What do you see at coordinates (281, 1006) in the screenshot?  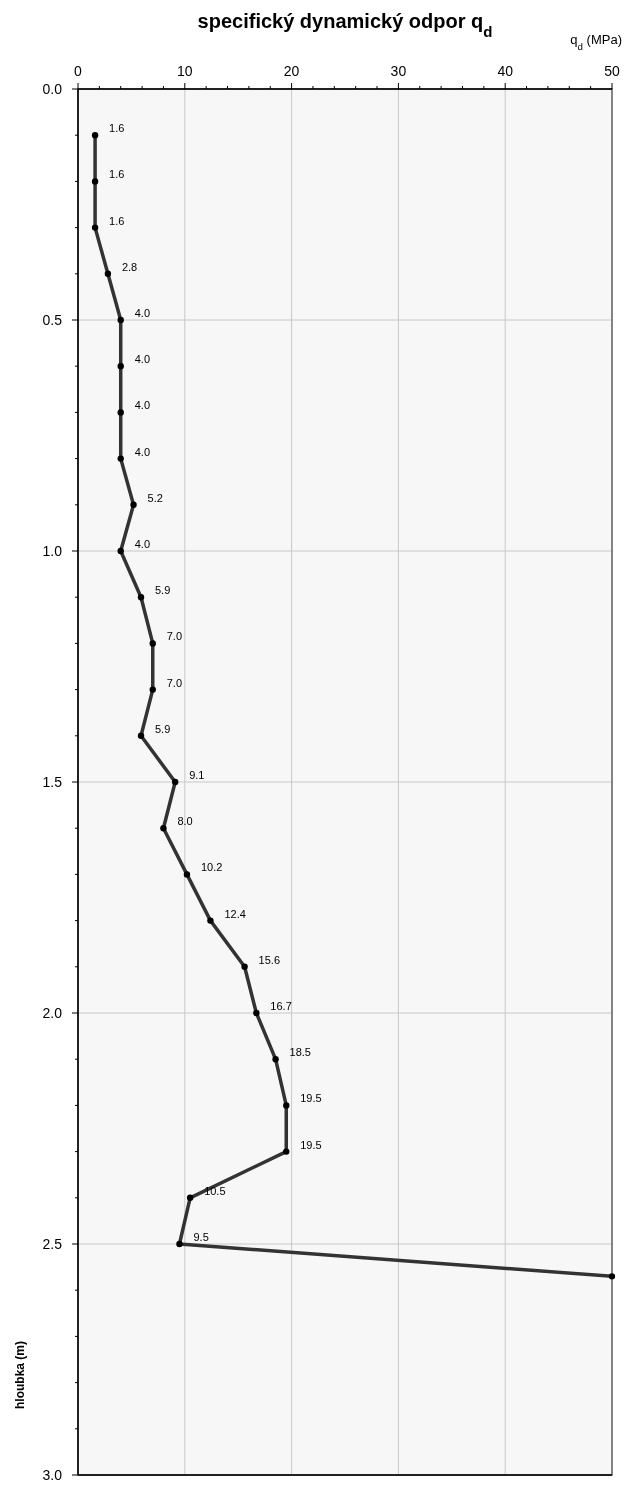 I see `data-label: 16.7` at bounding box center [281, 1006].